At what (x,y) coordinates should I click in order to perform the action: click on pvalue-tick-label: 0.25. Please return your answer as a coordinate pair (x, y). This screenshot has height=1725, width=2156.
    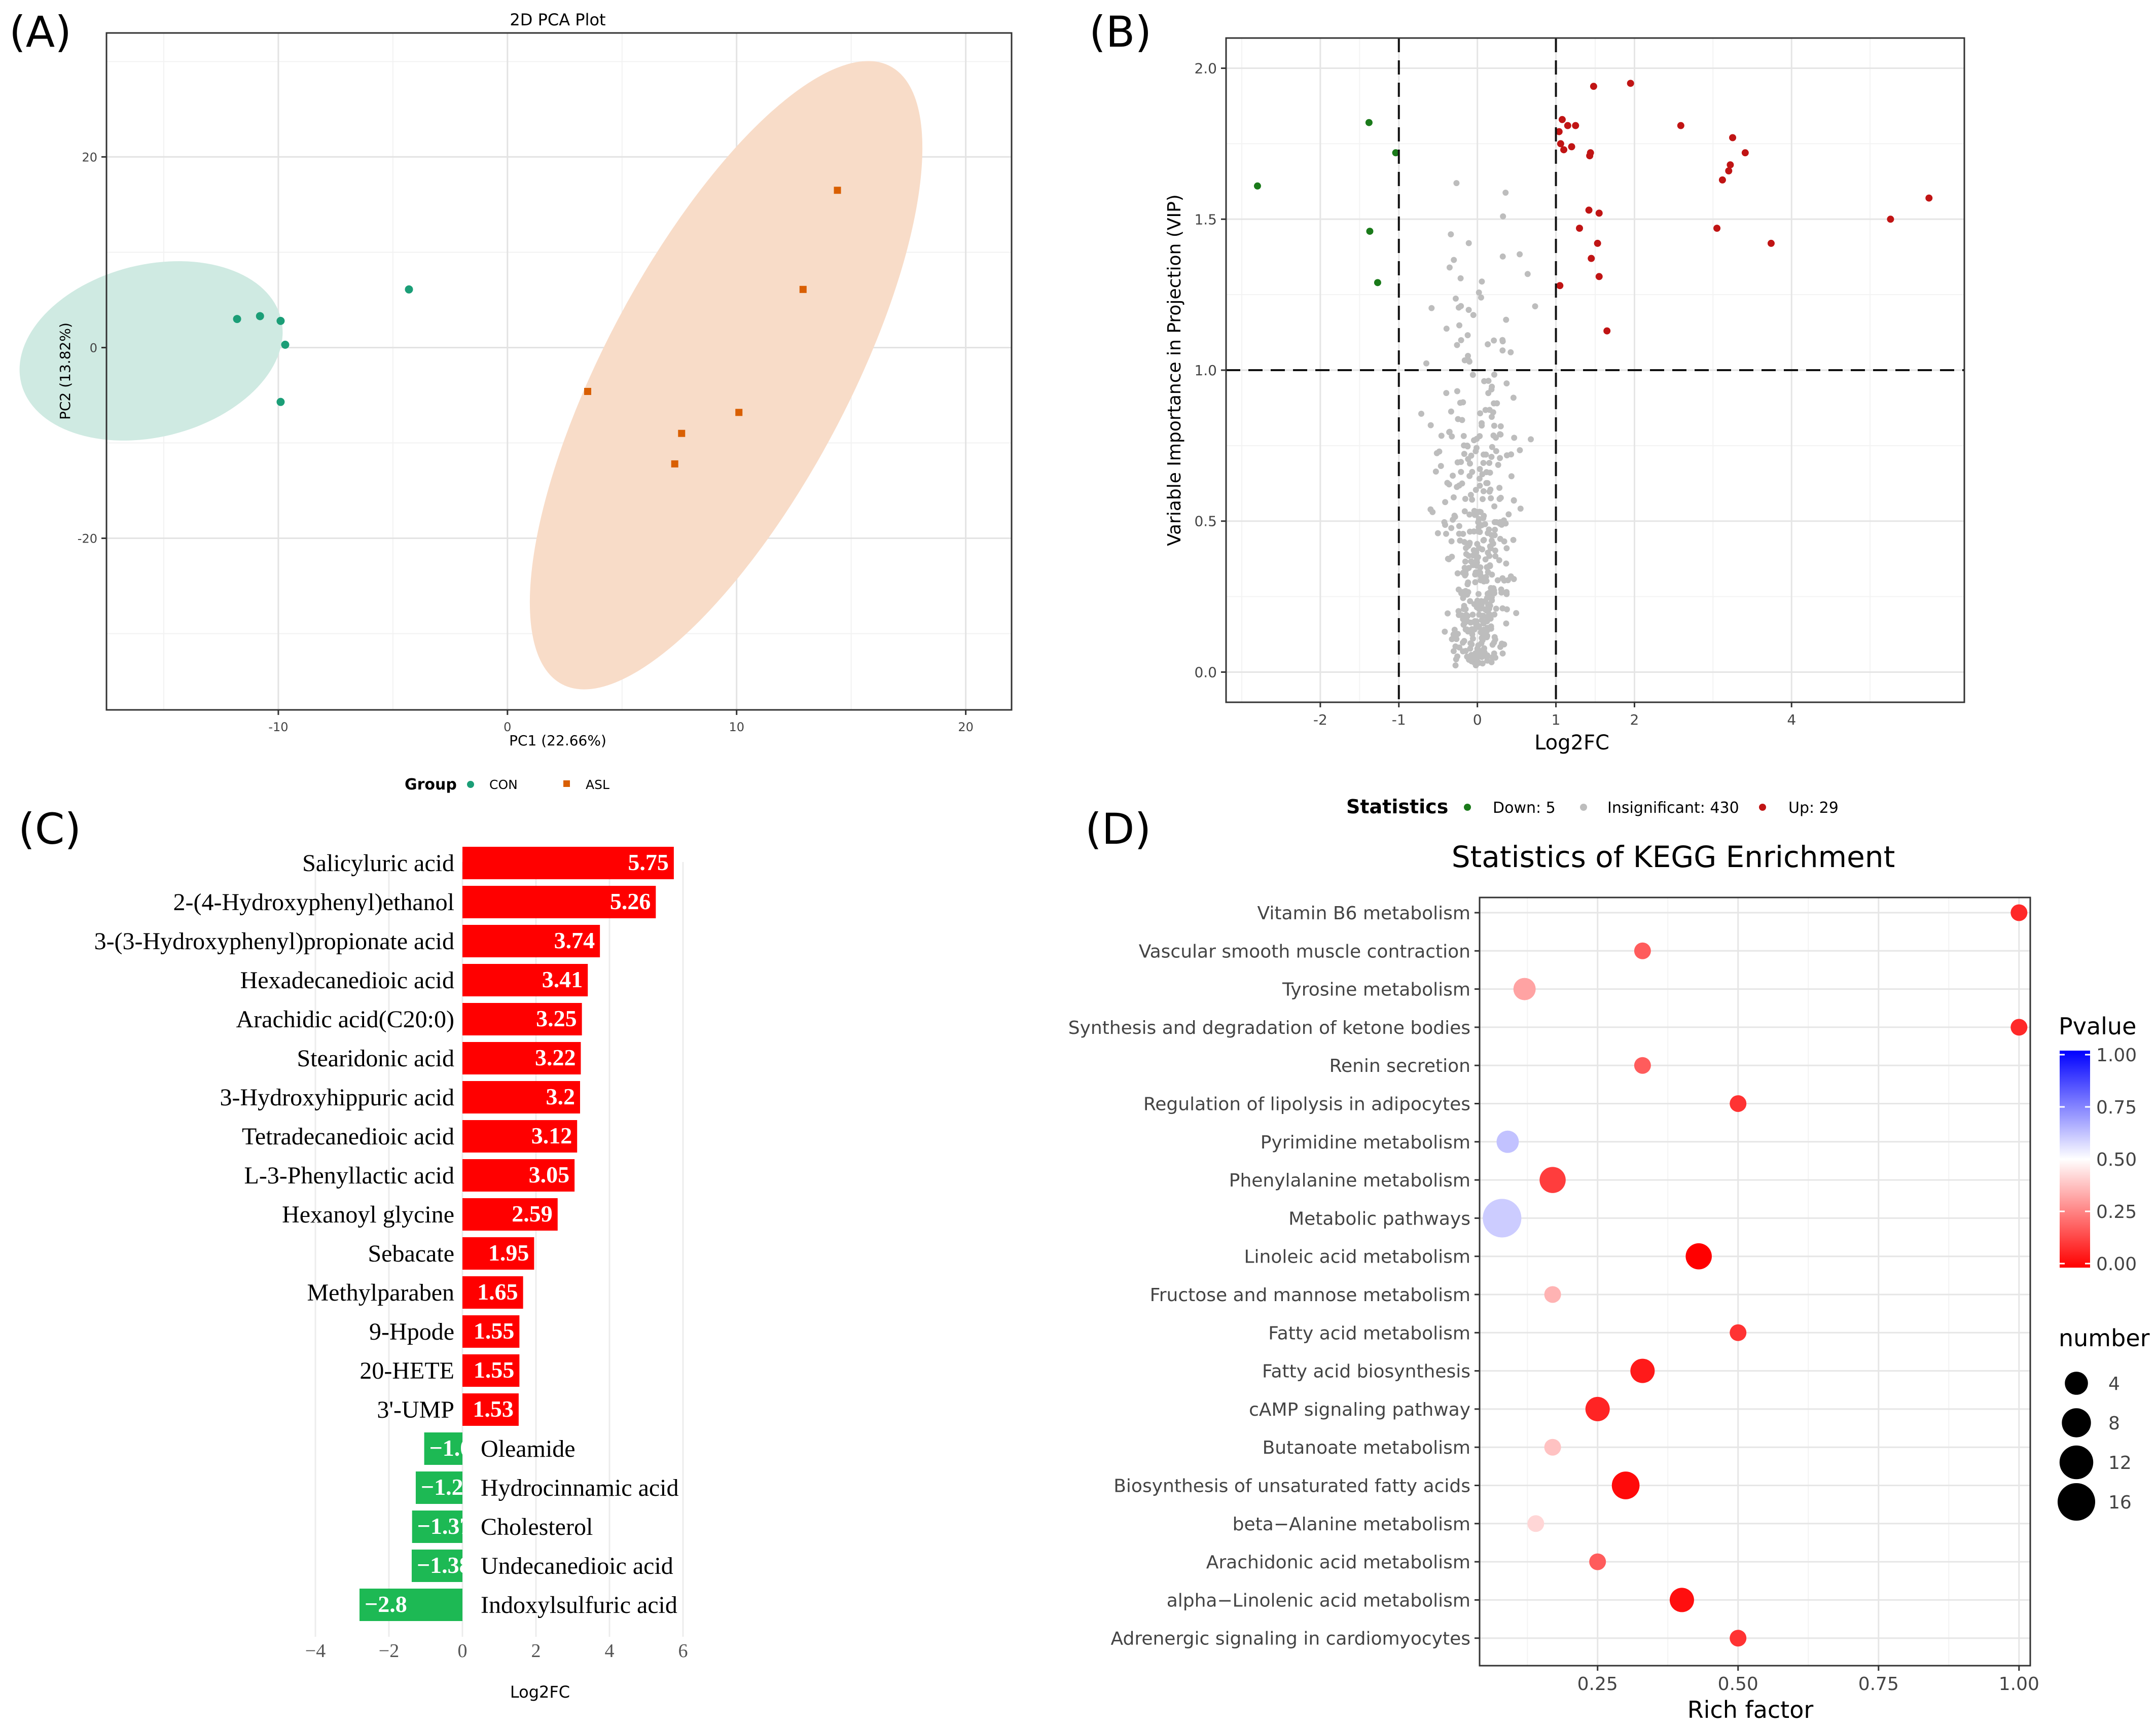
    Looking at the image, I should click on (2117, 1212).